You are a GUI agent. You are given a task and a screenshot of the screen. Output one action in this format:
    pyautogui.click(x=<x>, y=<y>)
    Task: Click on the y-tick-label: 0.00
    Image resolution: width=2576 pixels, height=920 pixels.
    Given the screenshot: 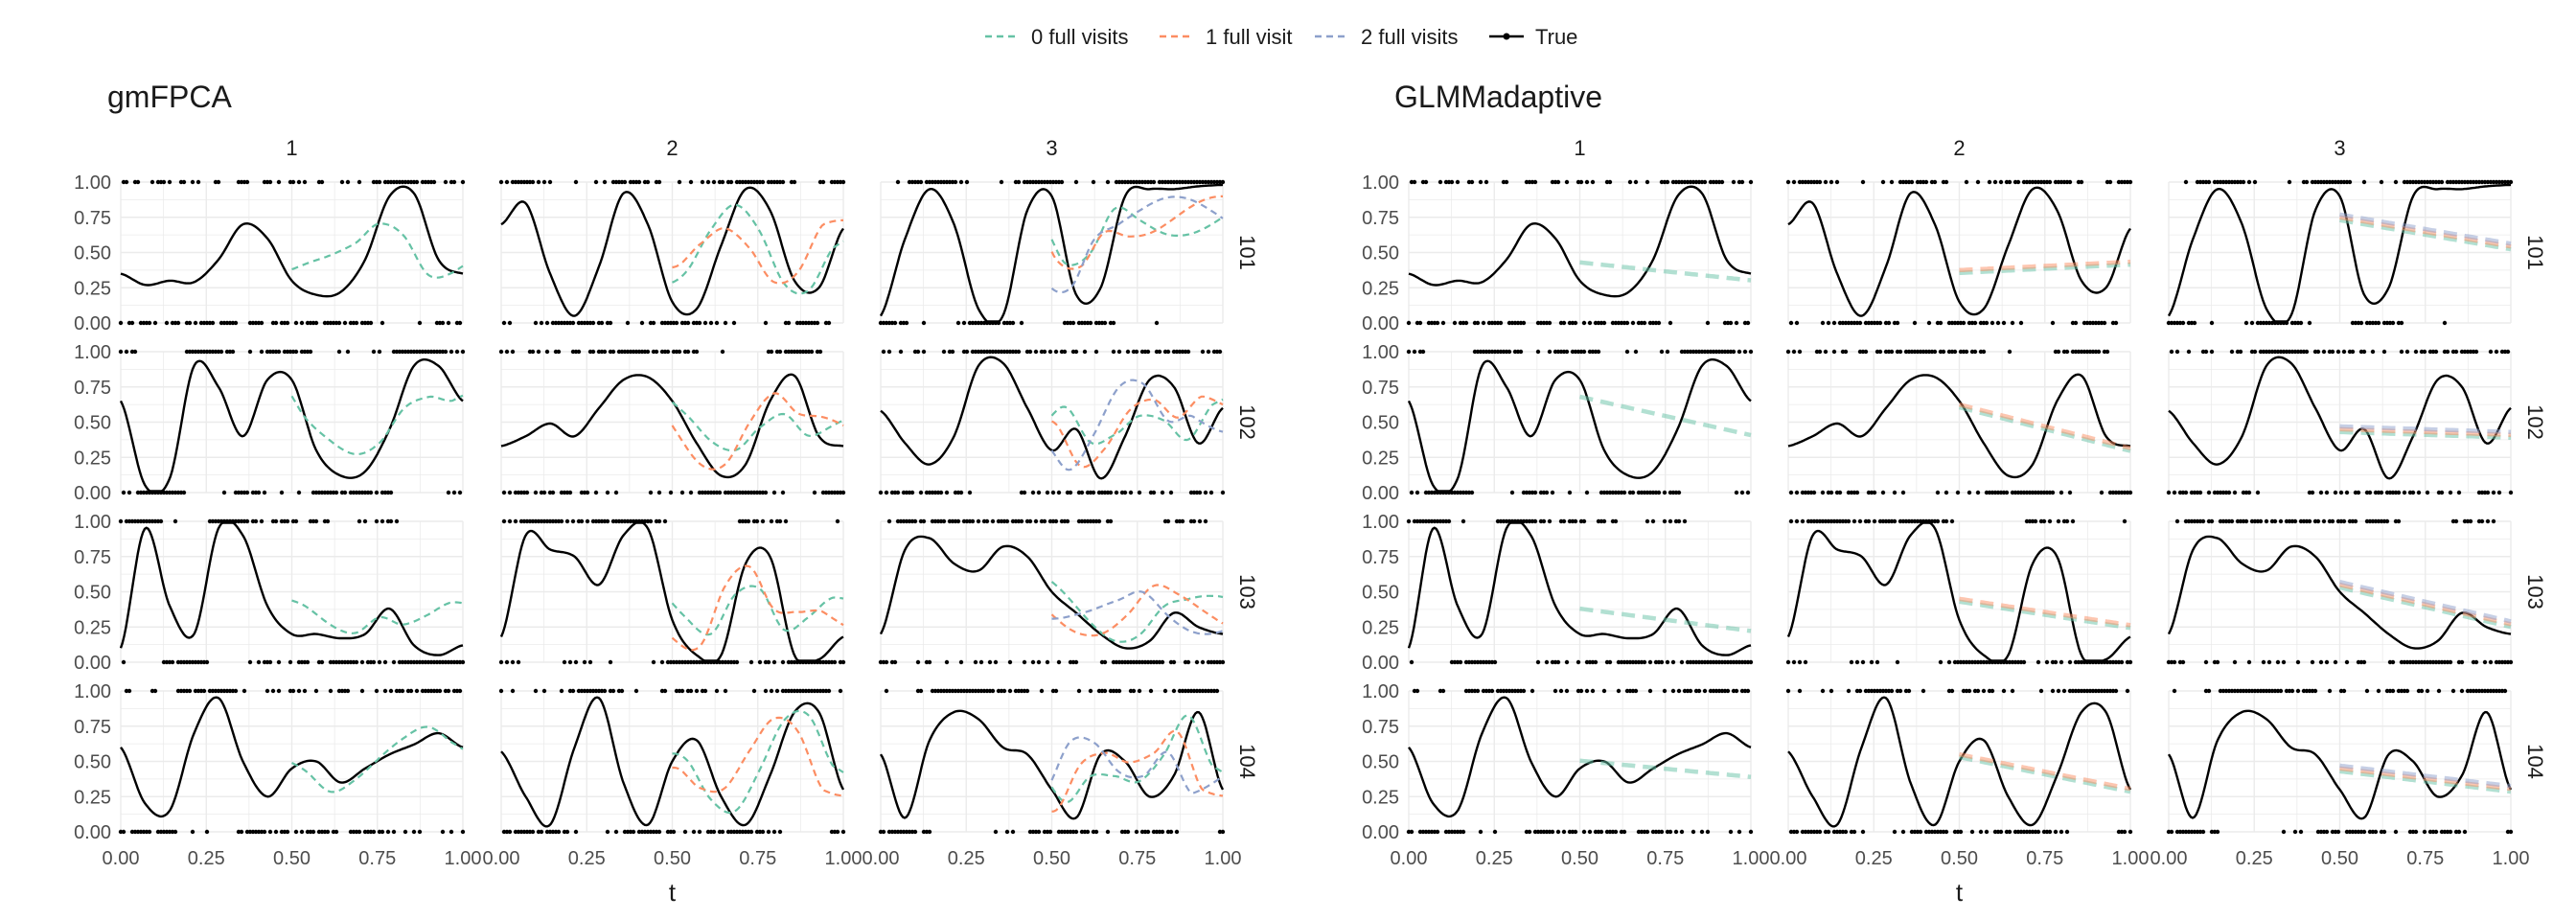 What is the action you would take?
    pyautogui.click(x=92, y=663)
    